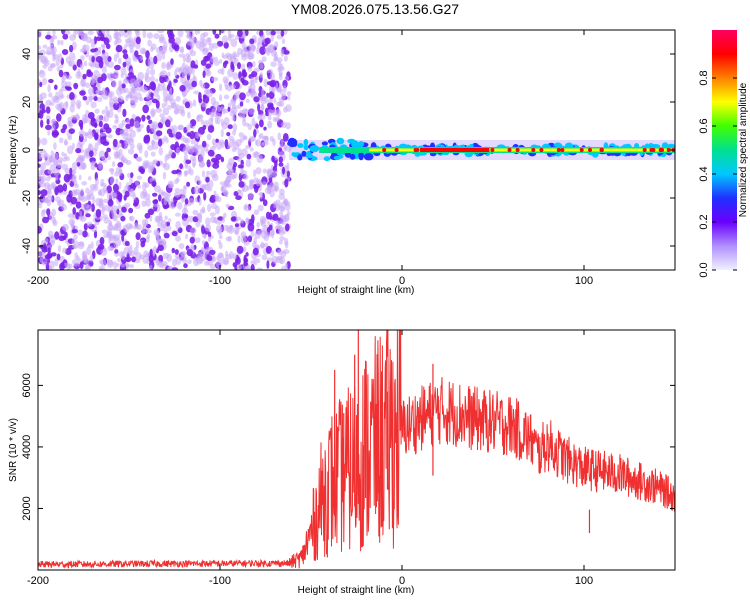 The height and width of the screenshot is (600, 750). What do you see at coordinates (704, 173) in the screenshot?
I see `colorbar-tick-label: 0.4` at bounding box center [704, 173].